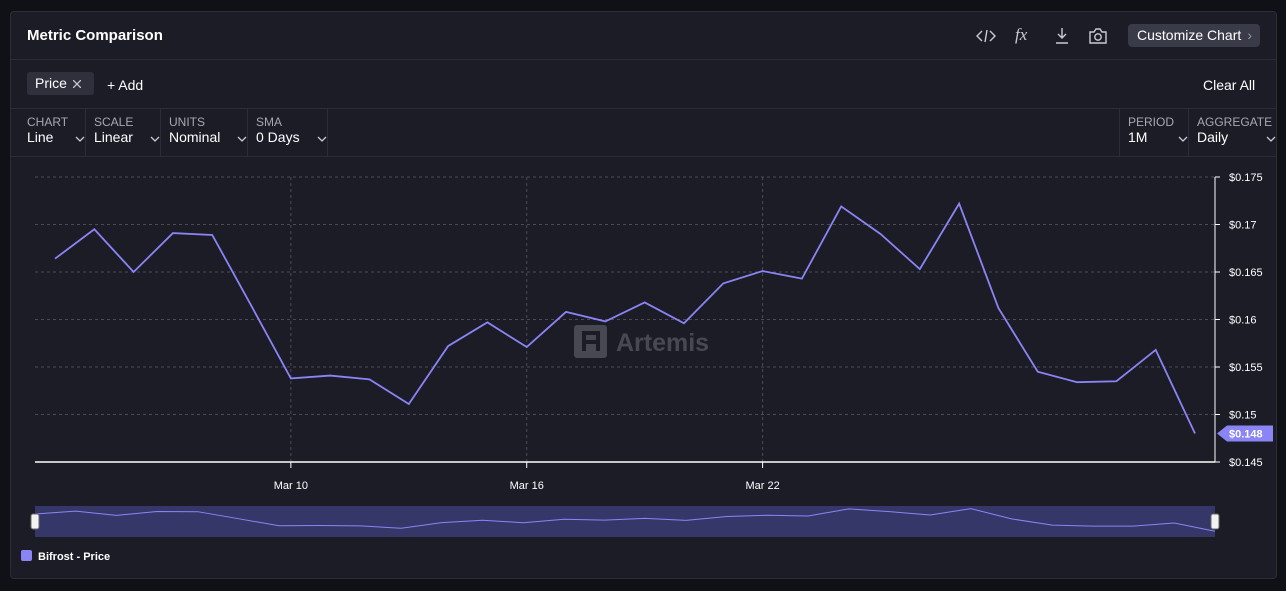 The height and width of the screenshot is (591, 1286). I want to click on camera-icon, so click(1098, 36).